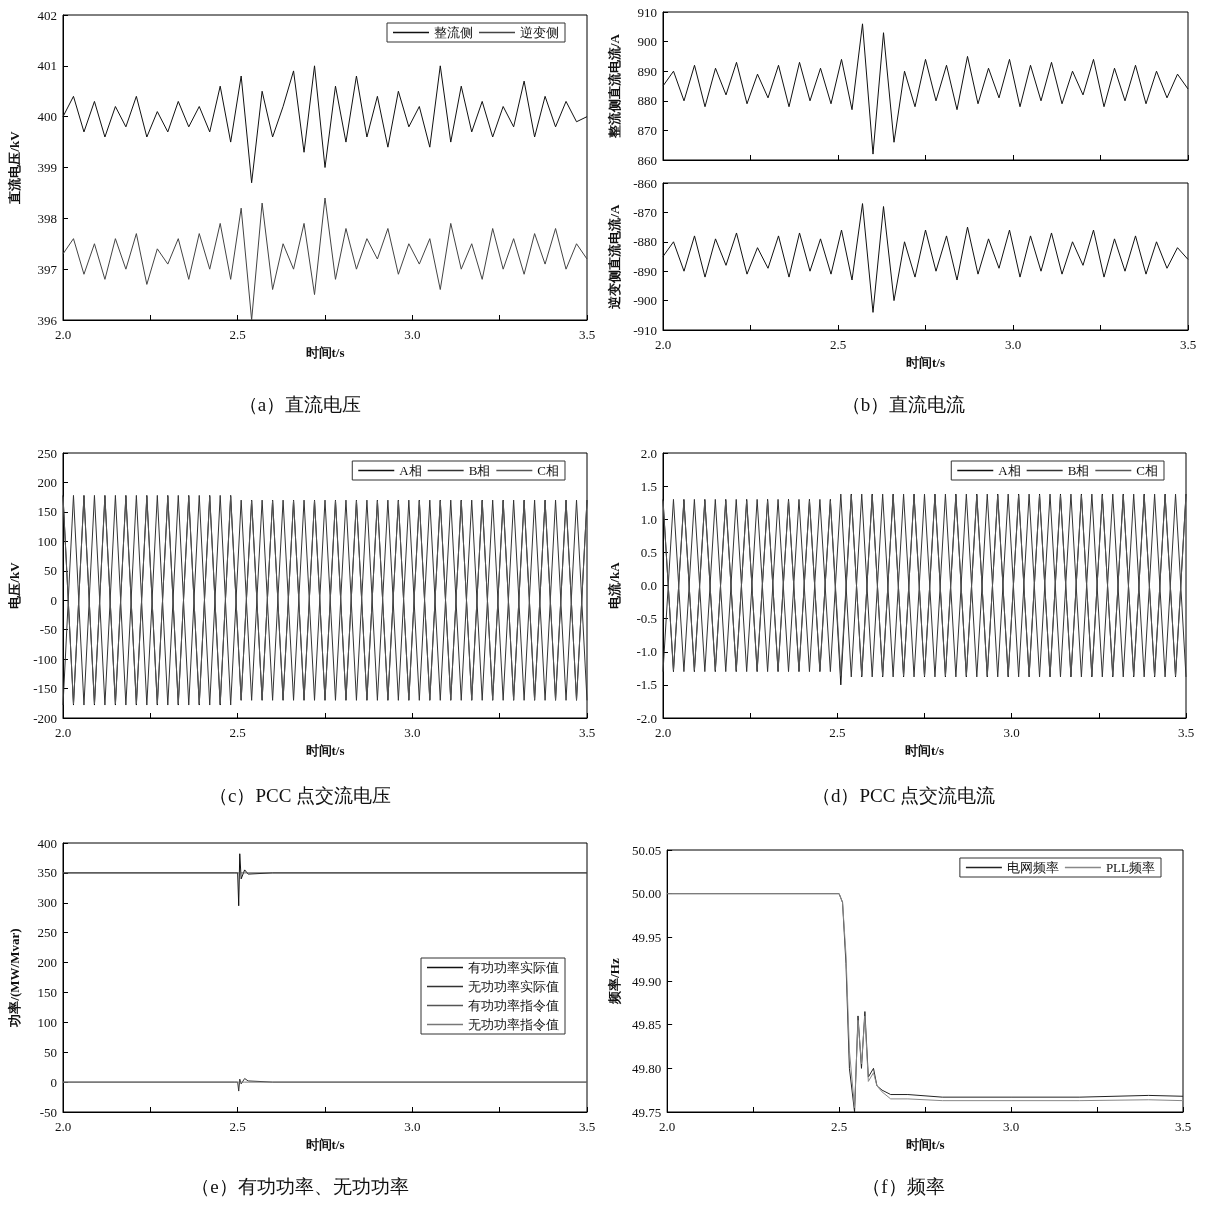  I want to click on y-tick-label: -200, so click(45, 718).